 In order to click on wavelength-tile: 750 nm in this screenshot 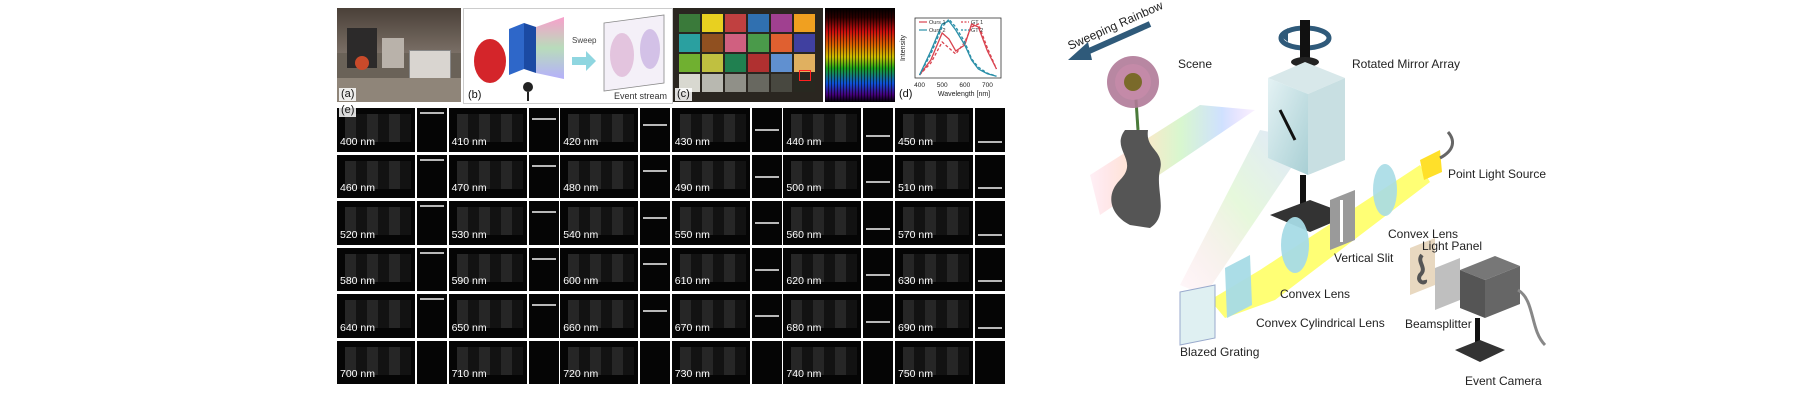, I will do `click(934, 362)`.